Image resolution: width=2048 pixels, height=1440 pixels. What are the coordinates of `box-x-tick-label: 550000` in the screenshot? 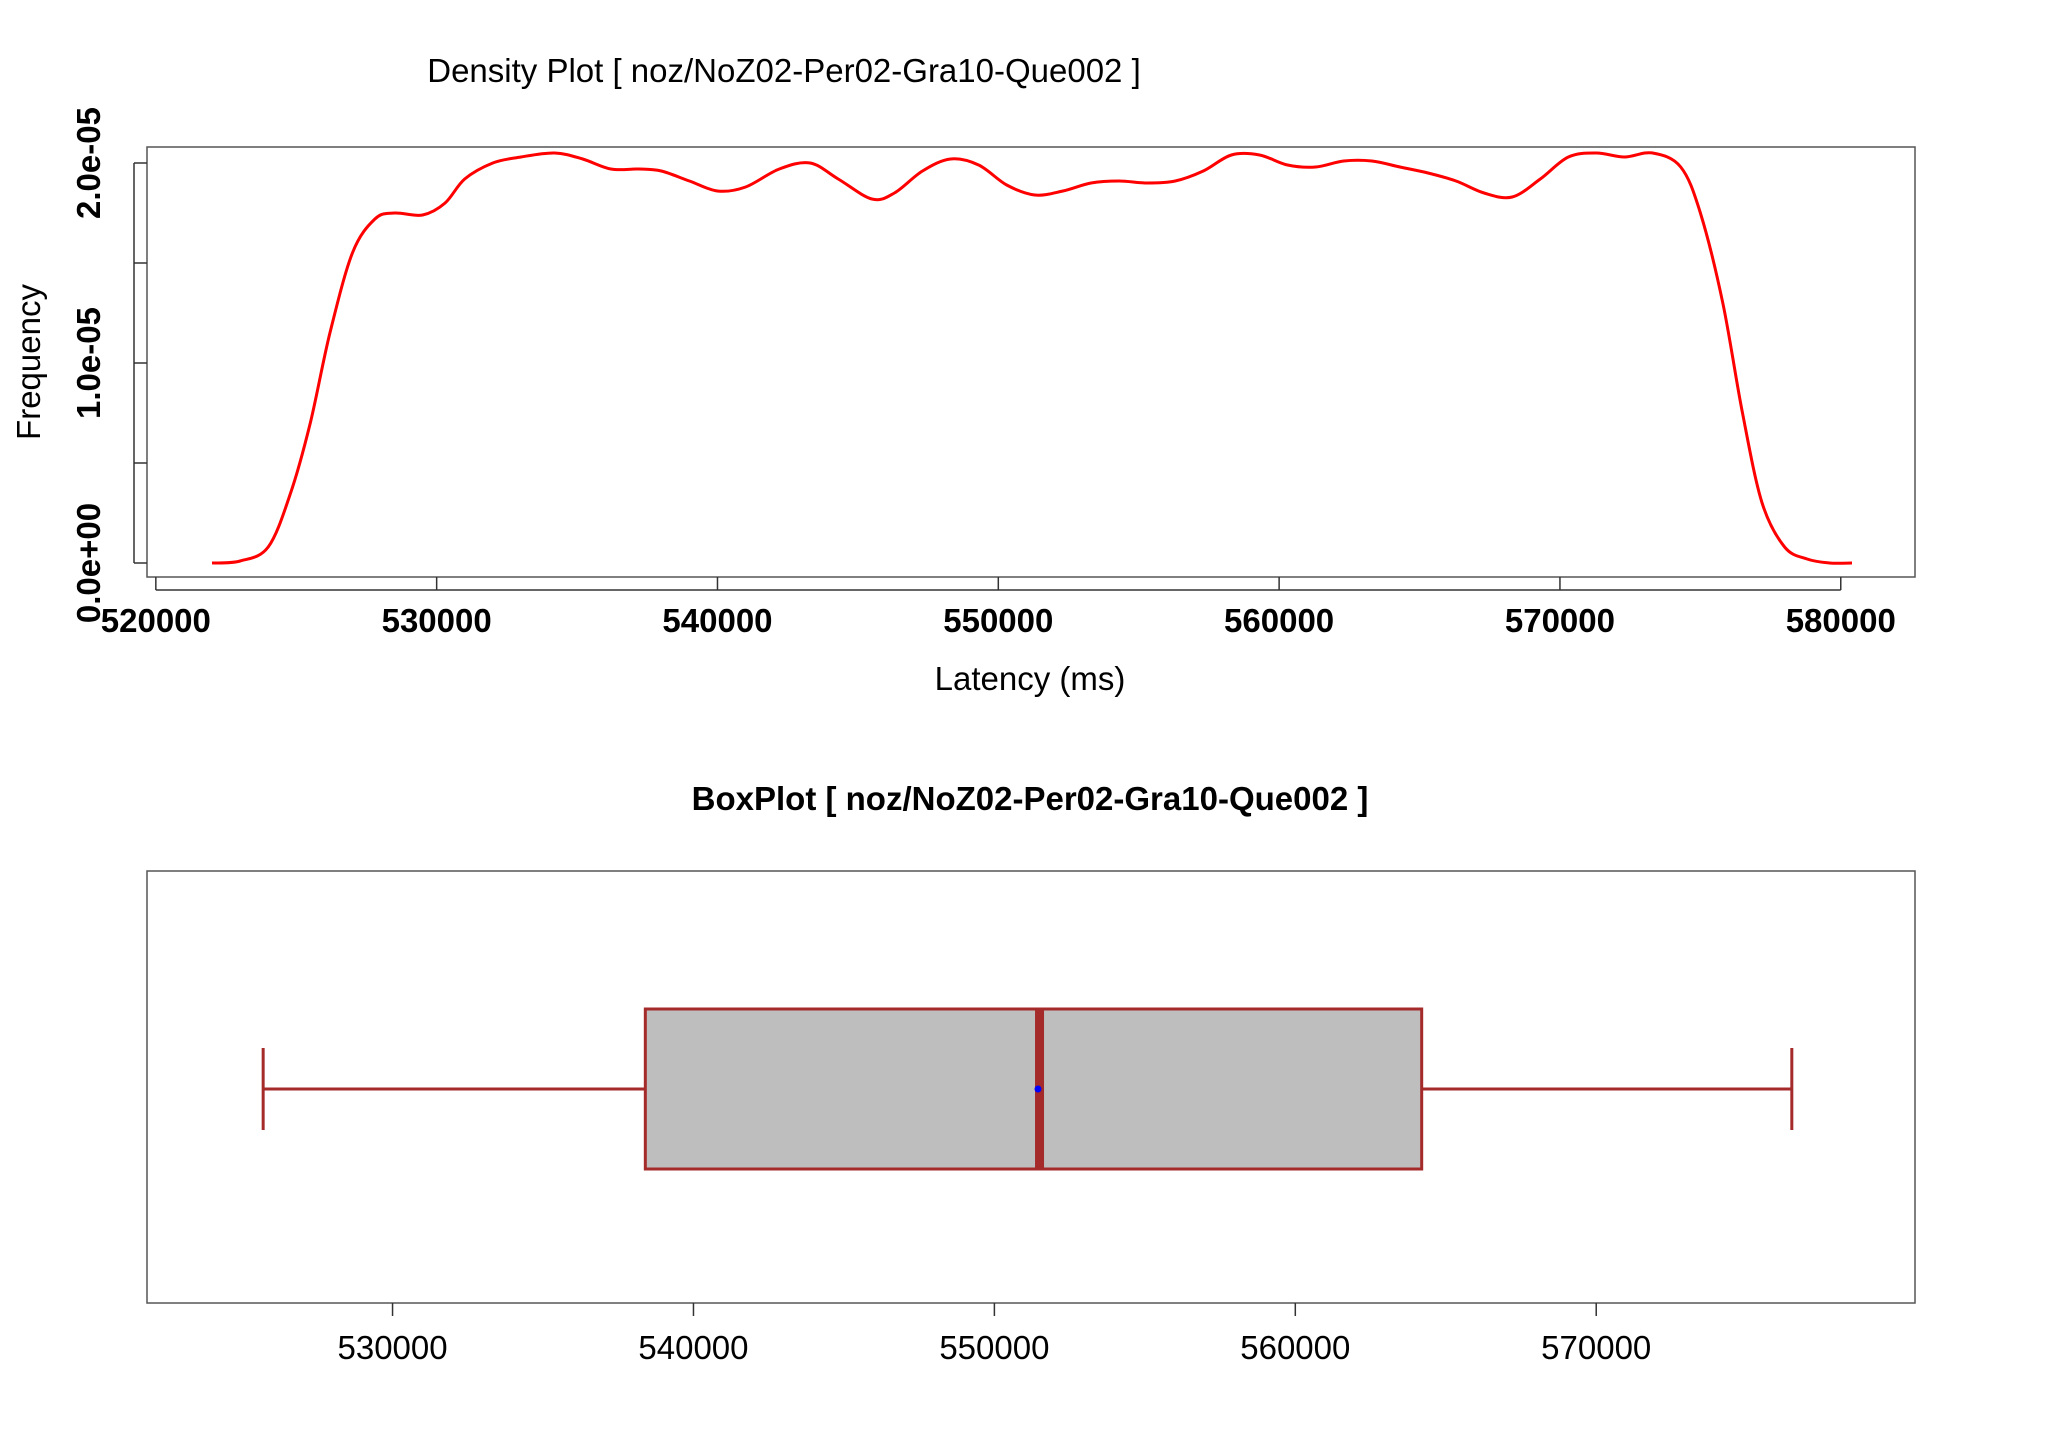 It's located at (994, 1347).